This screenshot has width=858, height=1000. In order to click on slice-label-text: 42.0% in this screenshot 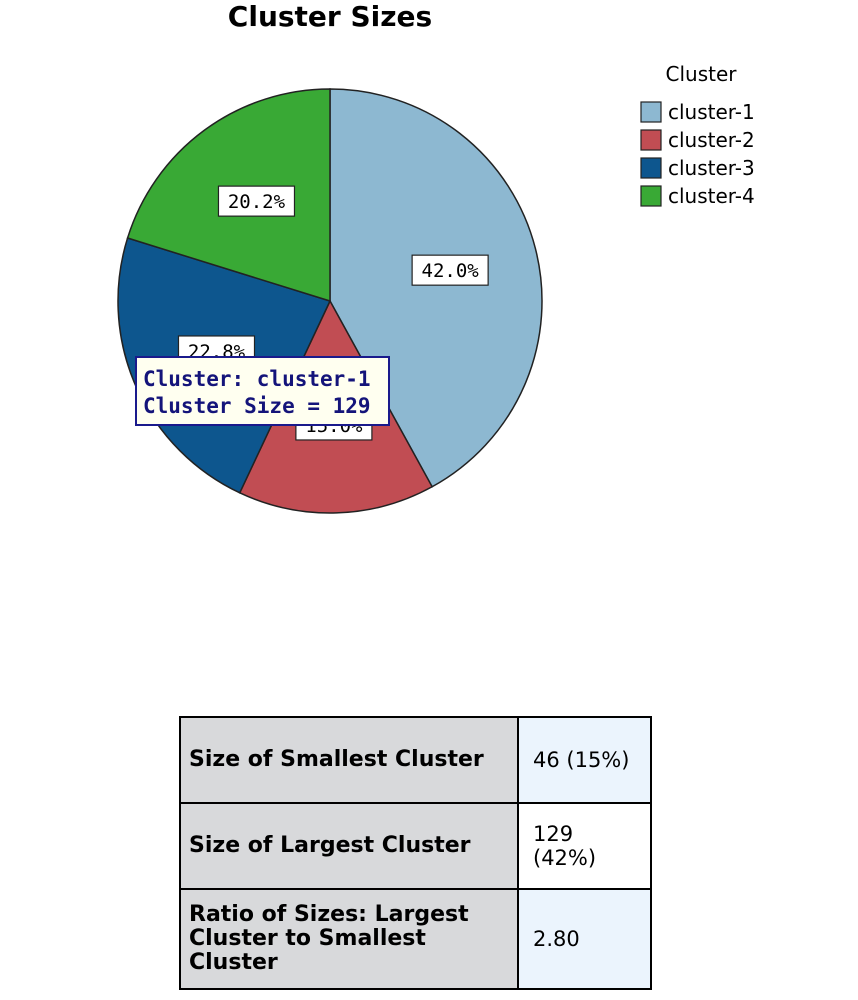, I will do `click(451, 271)`.